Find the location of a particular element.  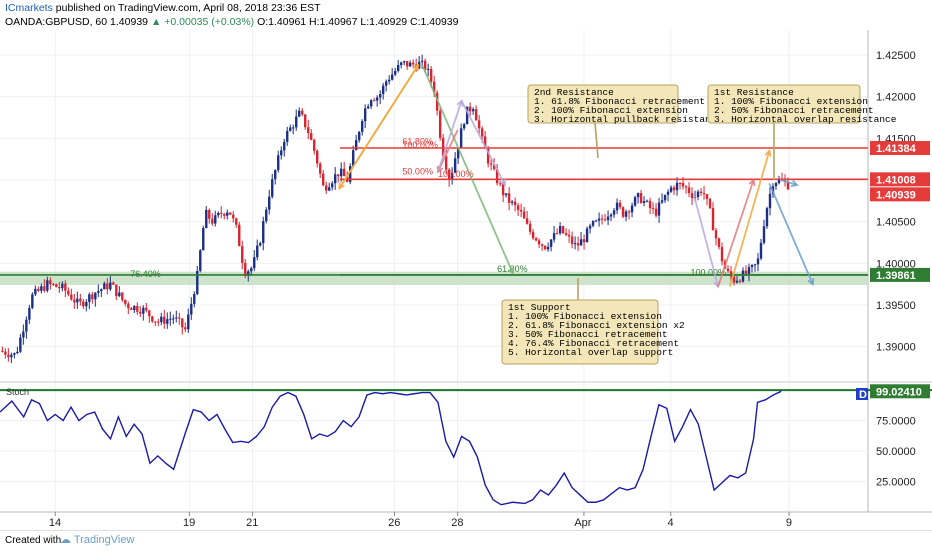

note-line: 4. 76.4% Fibonacci retracement is located at coordinates (593, 343).